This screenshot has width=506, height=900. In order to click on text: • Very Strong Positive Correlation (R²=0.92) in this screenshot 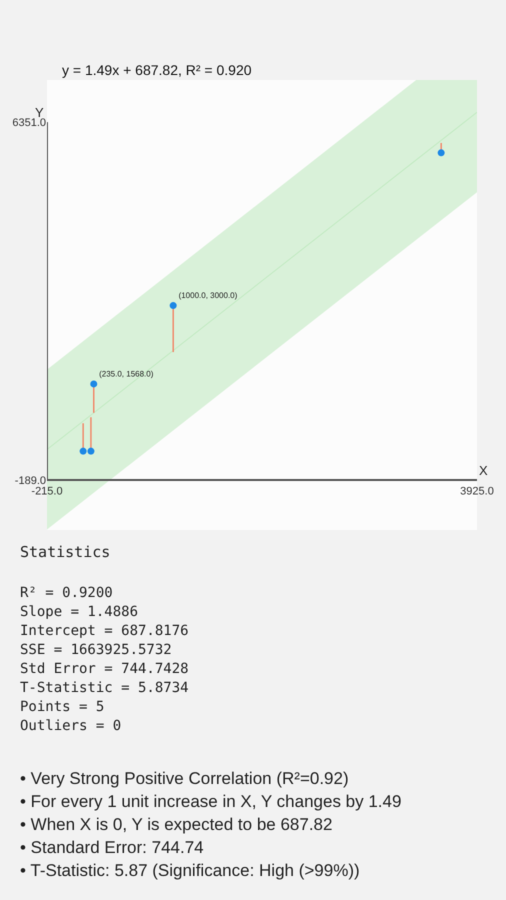, I will do `click(184, 778)`.